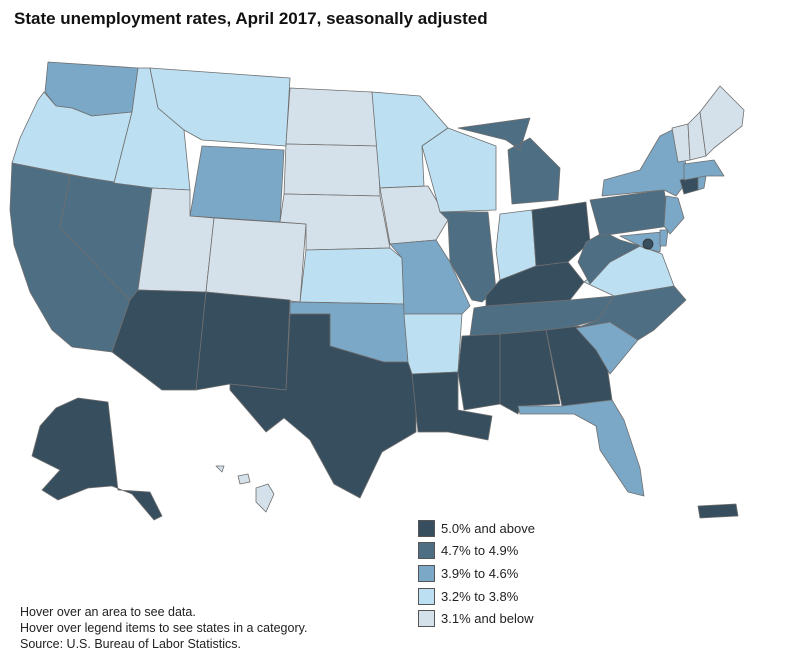 The width and height of the screenshot is (803, 655). I want to click on state-NM, so click(243, 341).